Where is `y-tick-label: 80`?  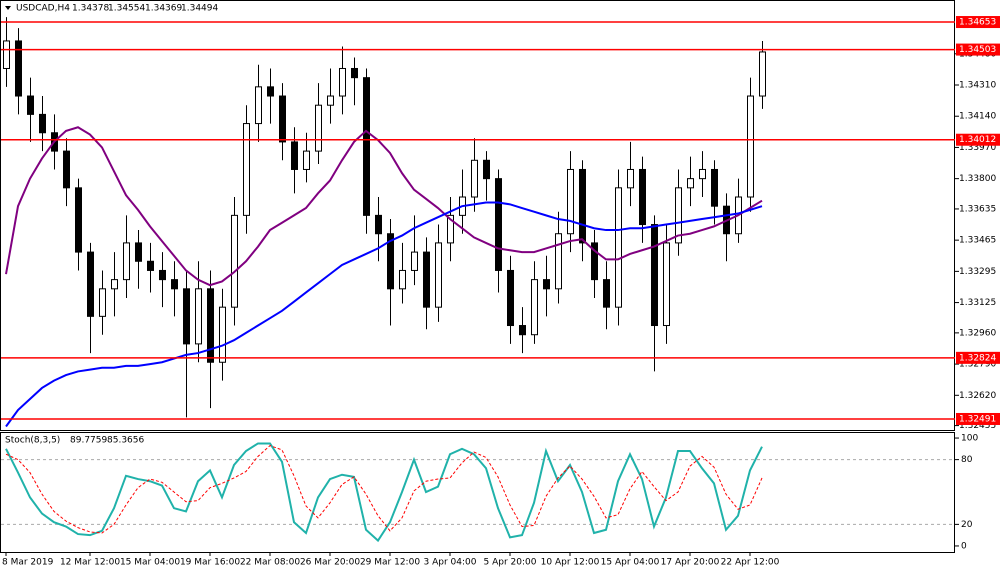 y-tick-label: 80 is located at coordinates (967, 460).